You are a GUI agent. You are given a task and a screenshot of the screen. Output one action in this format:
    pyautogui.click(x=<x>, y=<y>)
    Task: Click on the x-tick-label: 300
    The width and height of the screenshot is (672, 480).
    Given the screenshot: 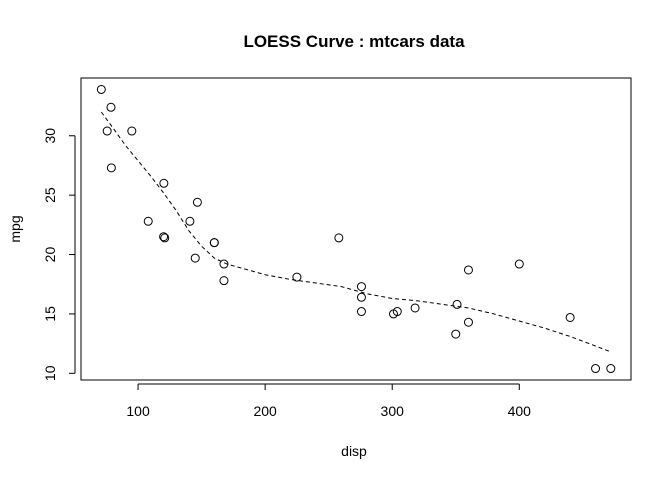 What is the action you would take?
    pyautogui.click(x=393, y=411)
    